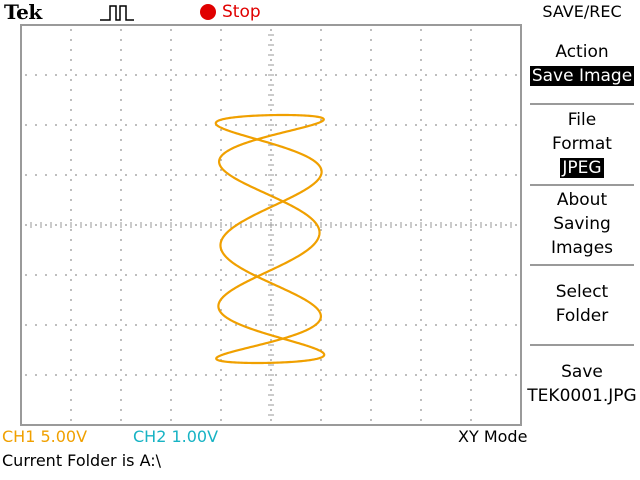 This screenshot has height=480, width=640. What do you see at coordinates (270, 239) in the screenshot?
I see `xy-trace` at bounding box center [270, 239].